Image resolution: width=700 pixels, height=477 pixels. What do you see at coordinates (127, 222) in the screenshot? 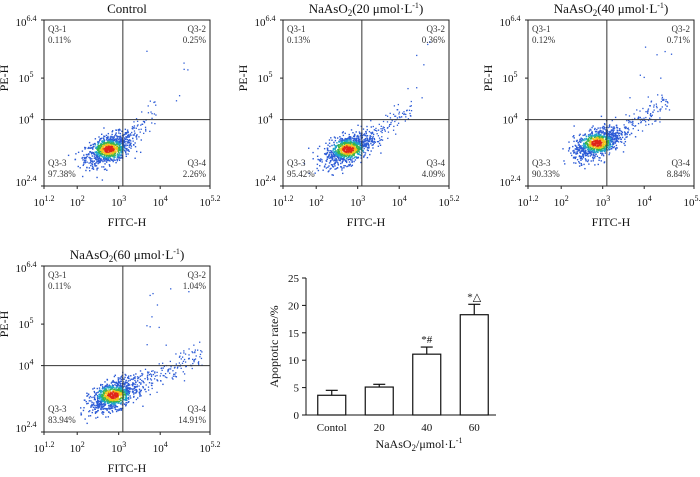
I see `x-axis-label: FITC-H` at bounding box center [127, 222].